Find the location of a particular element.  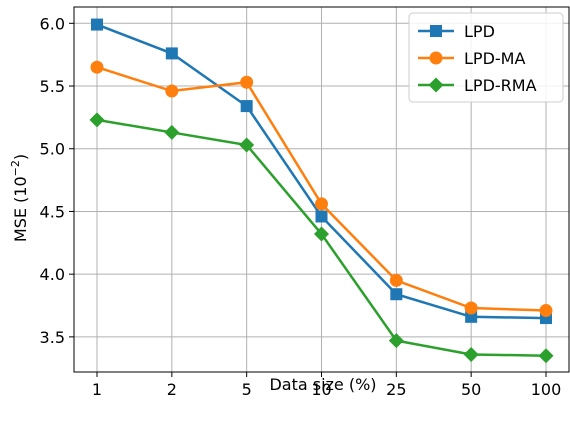

y-tick-label: 6.0 is located at coordinates (52, 23).